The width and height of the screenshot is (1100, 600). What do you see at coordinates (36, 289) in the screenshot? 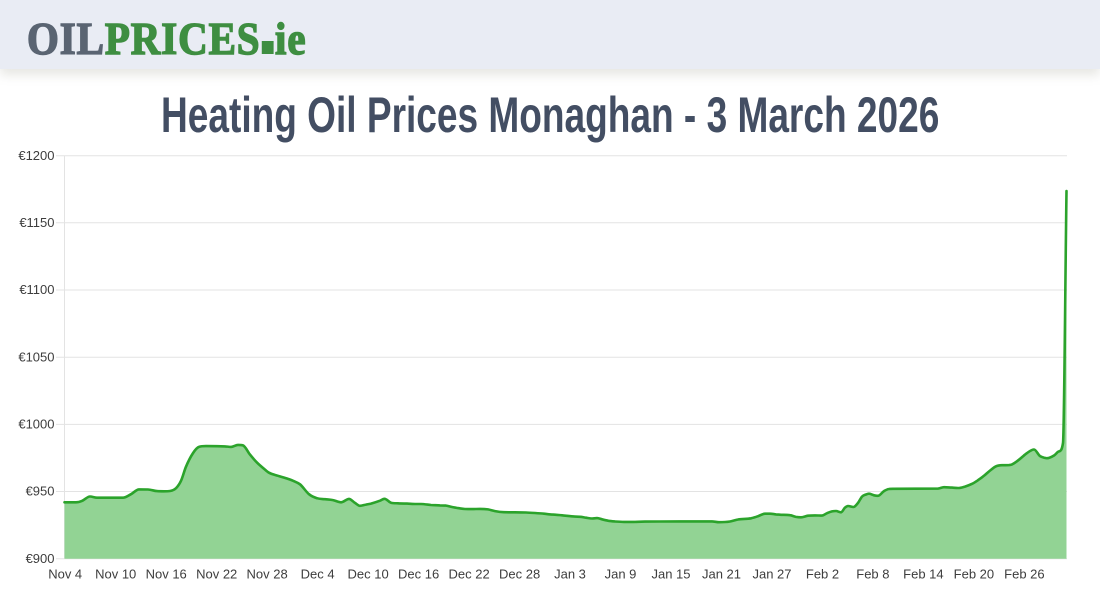
I see `svg-text: €1100` at bounding box center [36, 289].